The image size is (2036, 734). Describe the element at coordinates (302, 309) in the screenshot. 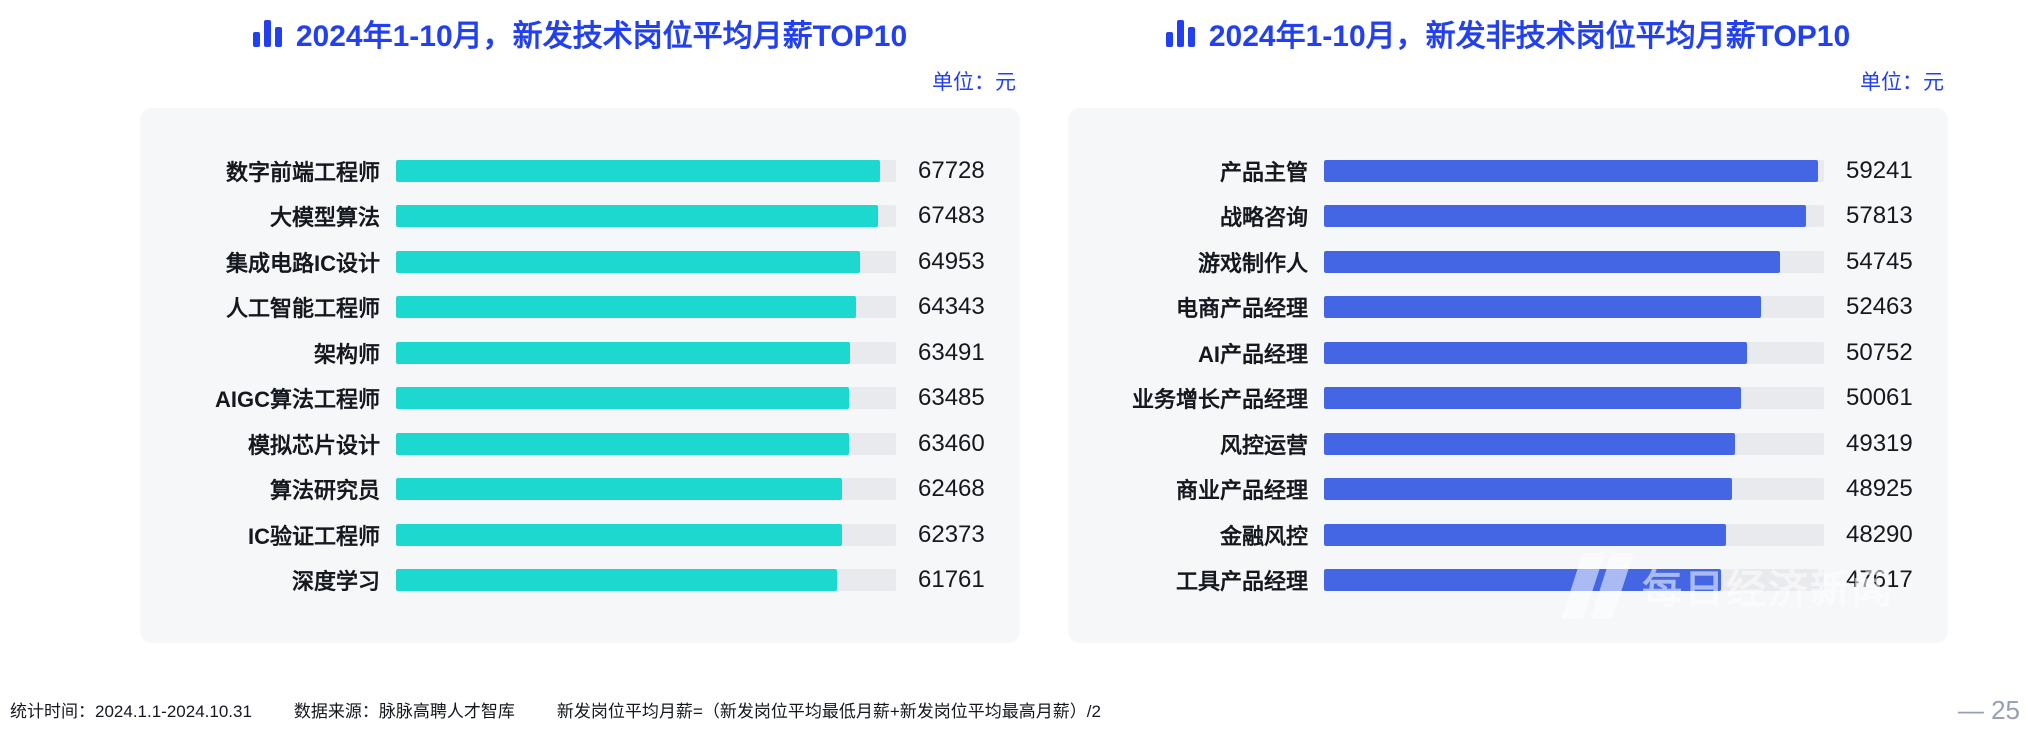

I see `bar-label: 人工智能工程师` at that location.